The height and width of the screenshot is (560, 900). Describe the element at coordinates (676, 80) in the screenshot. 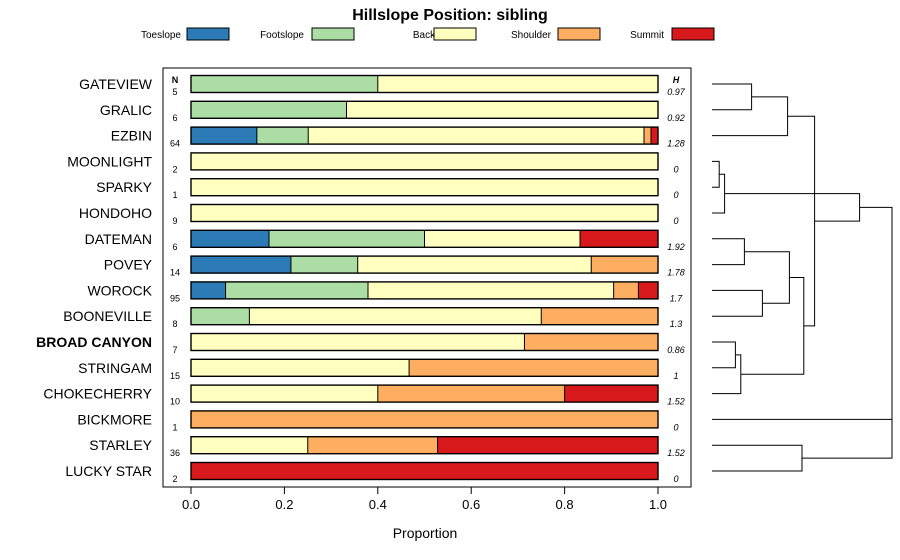

I see `h-column-header: H` at that location.